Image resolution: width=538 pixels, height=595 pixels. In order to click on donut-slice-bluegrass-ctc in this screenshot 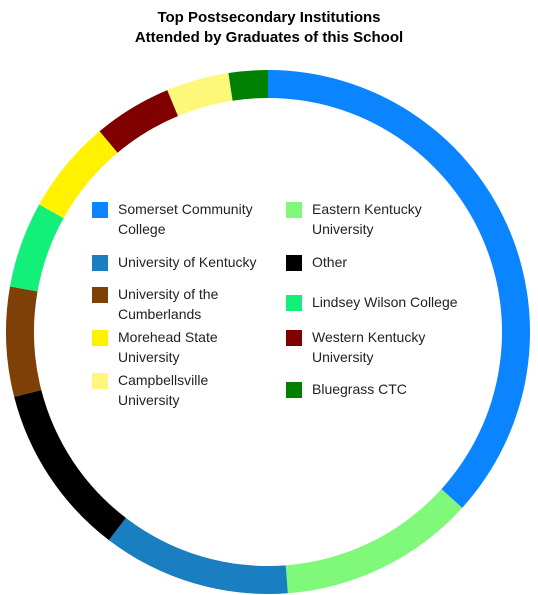, I will do `click(248, 85)`.